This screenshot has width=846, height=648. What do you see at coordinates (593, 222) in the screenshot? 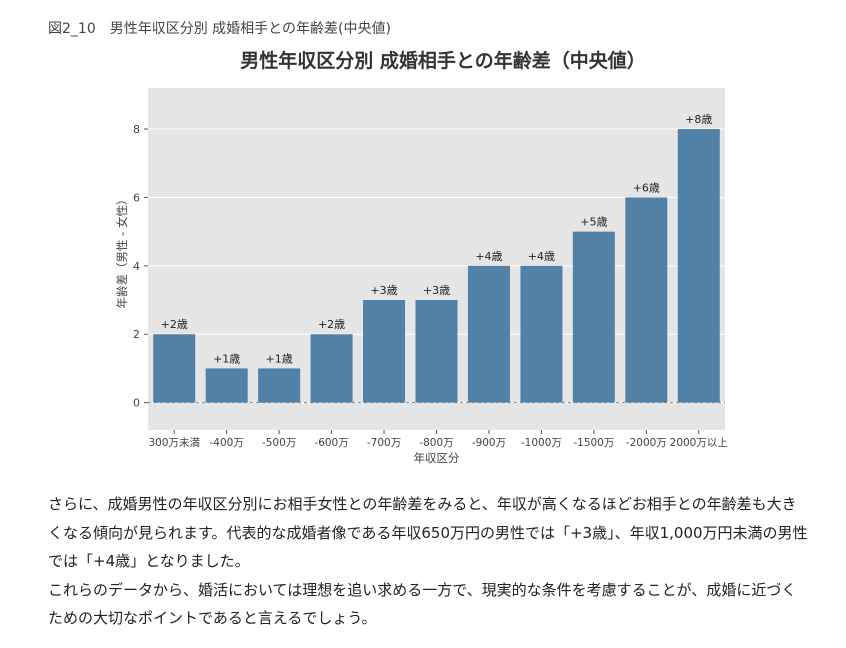
I see `data-label: +5歳` at bounding box center [593, 222].